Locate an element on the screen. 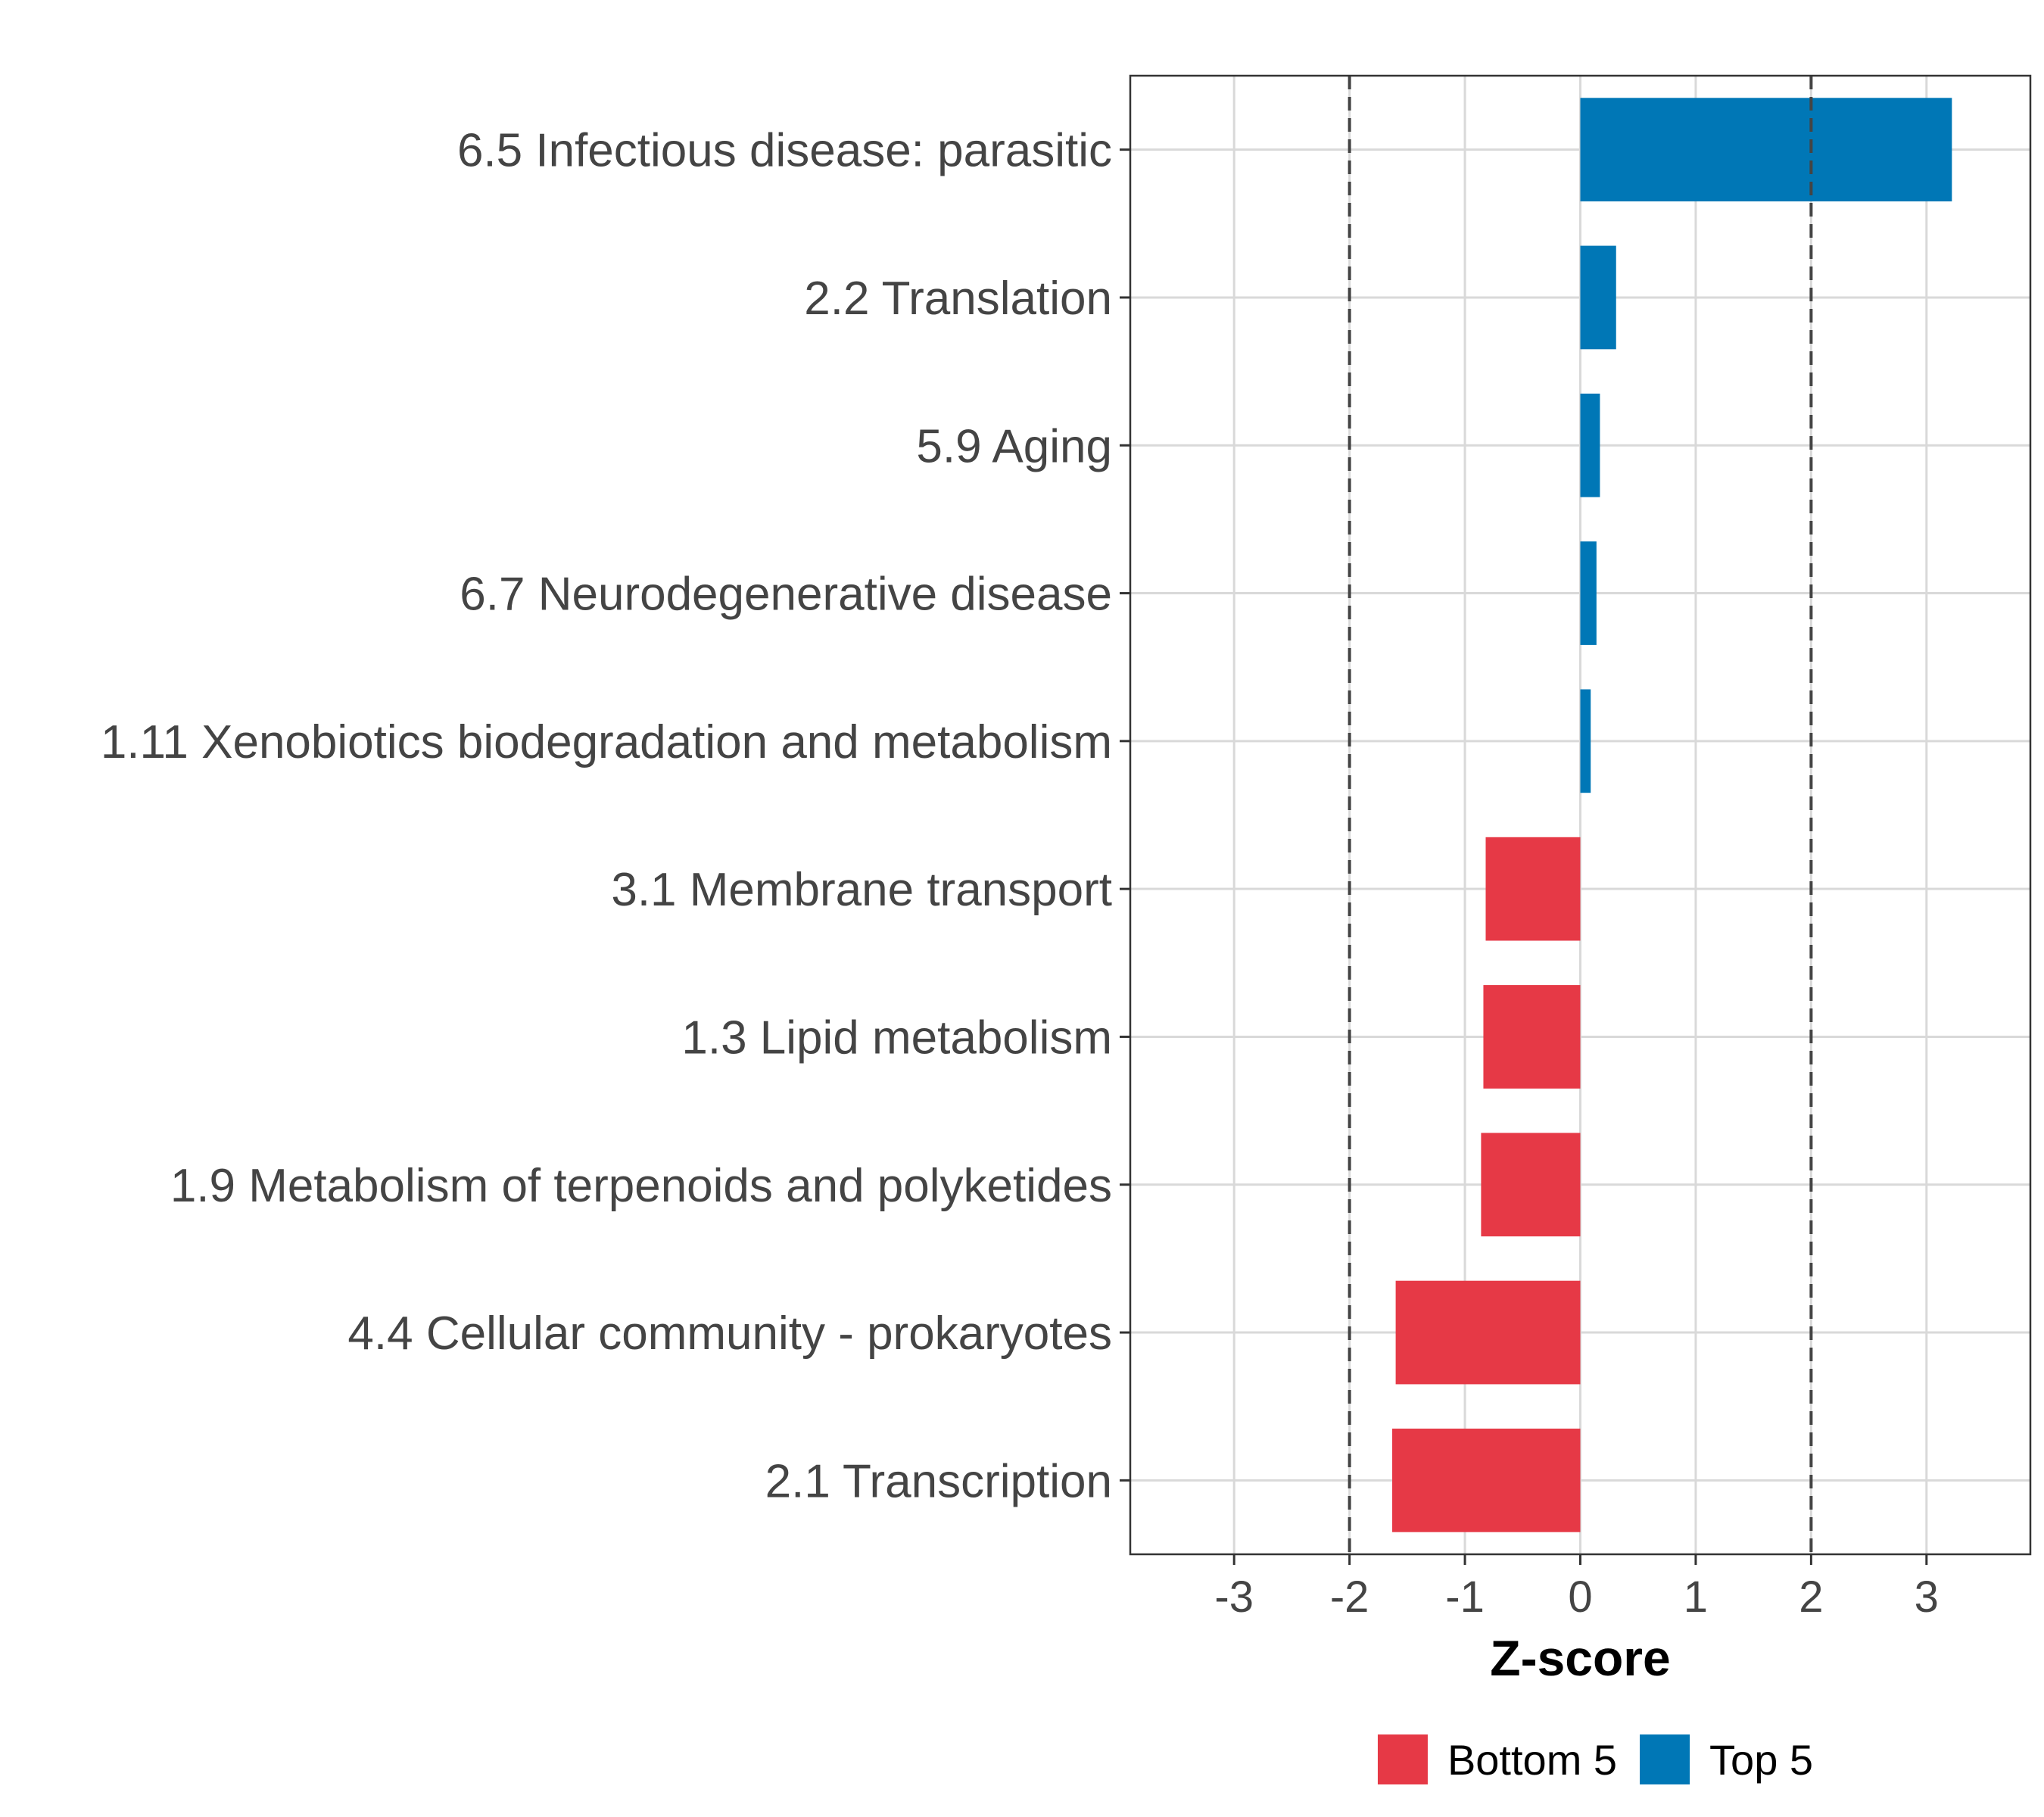 Image resolution: width=2044 pixels, height=1817 pixels. legend: Bottom 5 Top 5 is located at coordinates (1595, 1759).